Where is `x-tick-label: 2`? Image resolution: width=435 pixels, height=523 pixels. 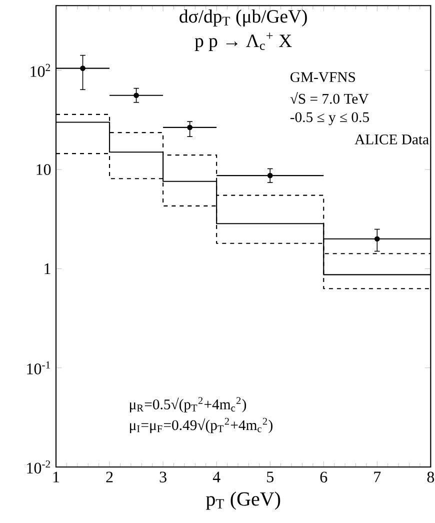 x-tick-label: 2 is located at coordinates (109, 477).